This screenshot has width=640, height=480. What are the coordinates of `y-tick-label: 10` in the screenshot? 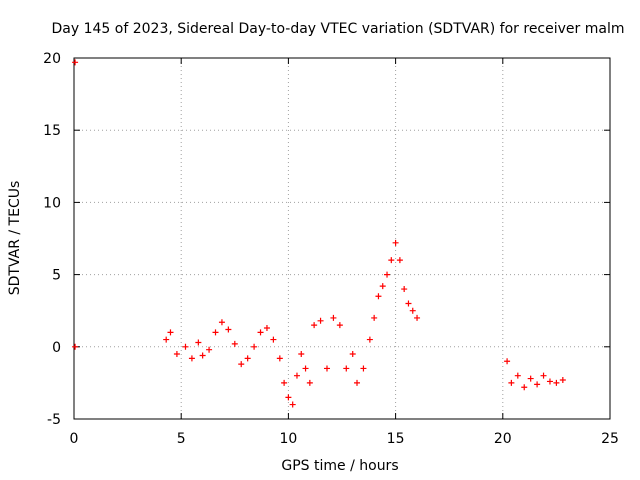 It's located at (52, 203).